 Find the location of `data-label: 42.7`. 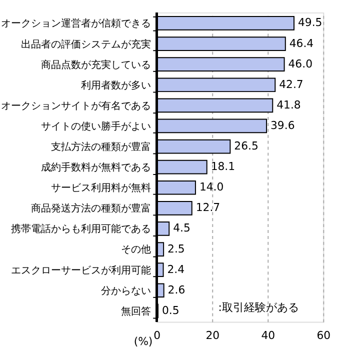

data-label: 42.7 is located at coordinates (291, 84).